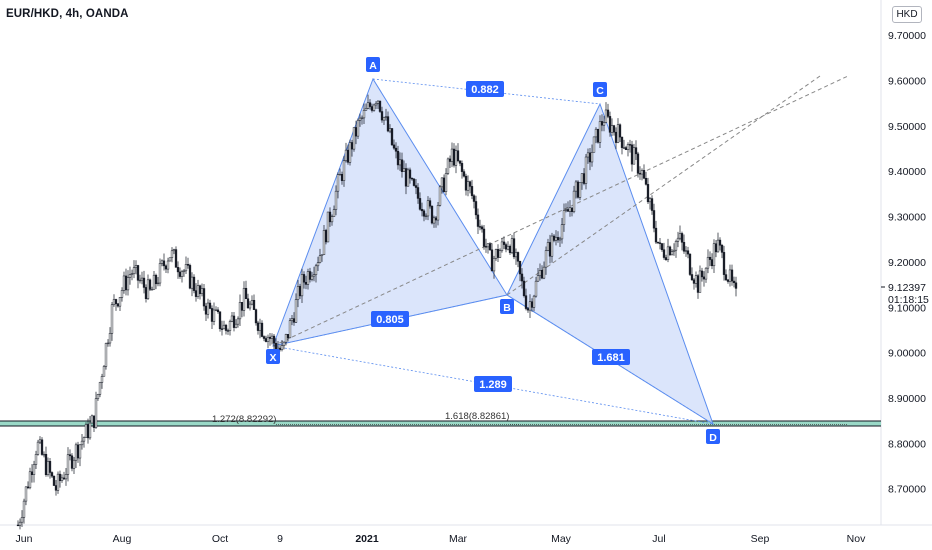  What do you see at coordinates (493, 384) in the screenshot?
I see `ratio-badge-xd: 1.289` at bounding box center [493, 384].